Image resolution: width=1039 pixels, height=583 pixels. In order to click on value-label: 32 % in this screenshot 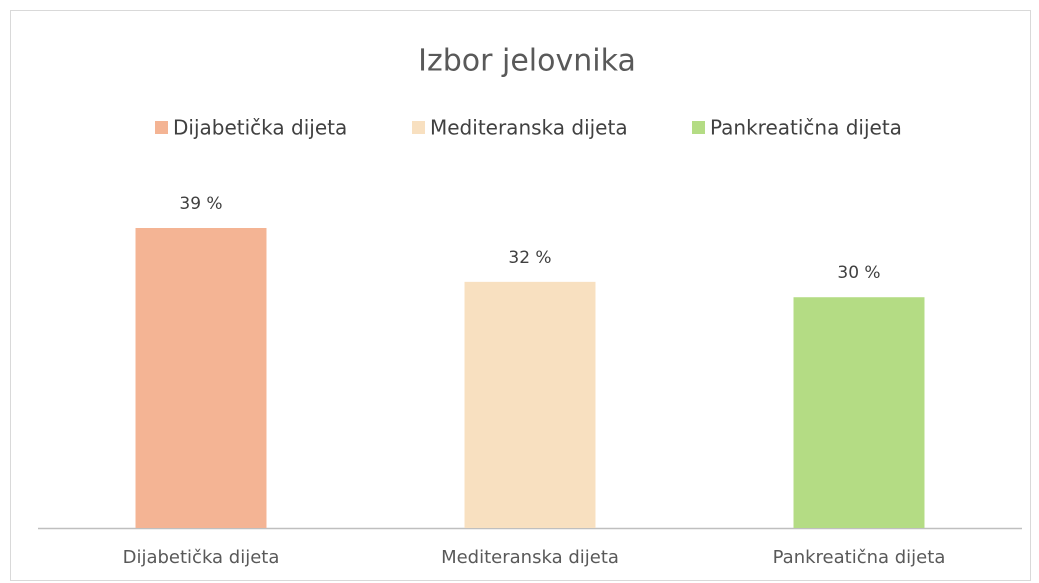, I will do `click(529, 258)`.